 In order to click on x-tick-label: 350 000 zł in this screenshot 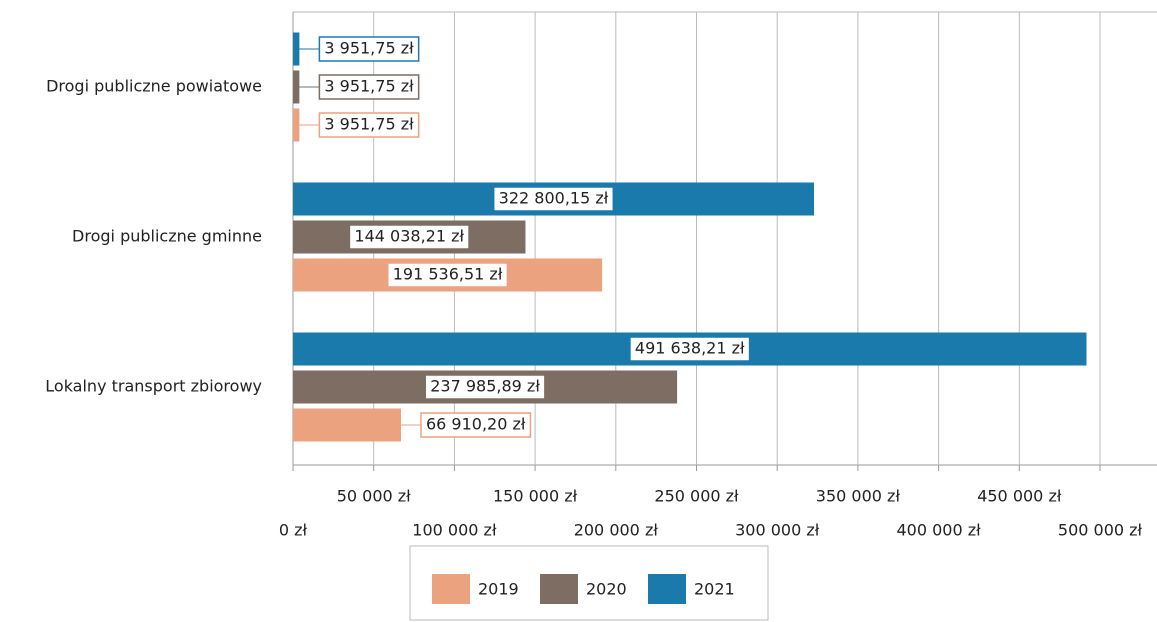, I will do `click(858, 496)`.